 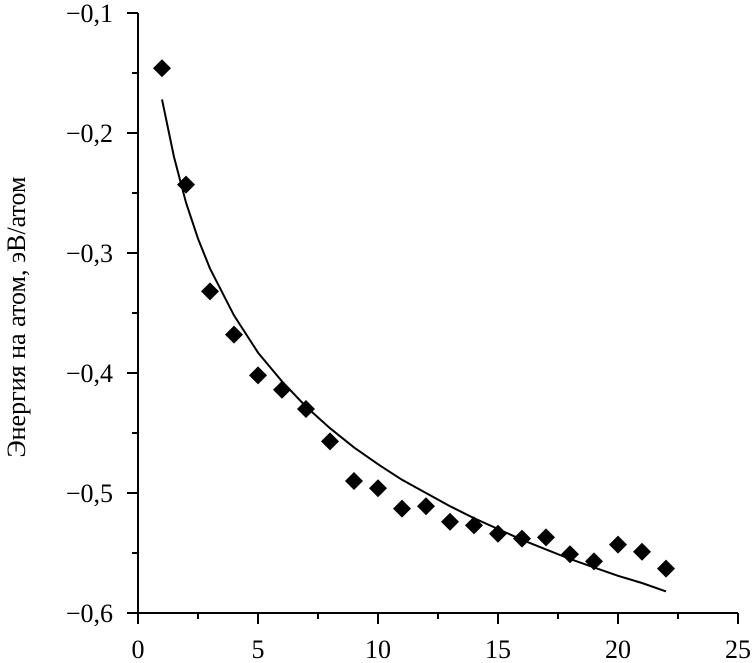 What do you see at coordinates (498, 649) in the screenshot?
I see `x-tick-label: 15` at bounding box center [498, 649].